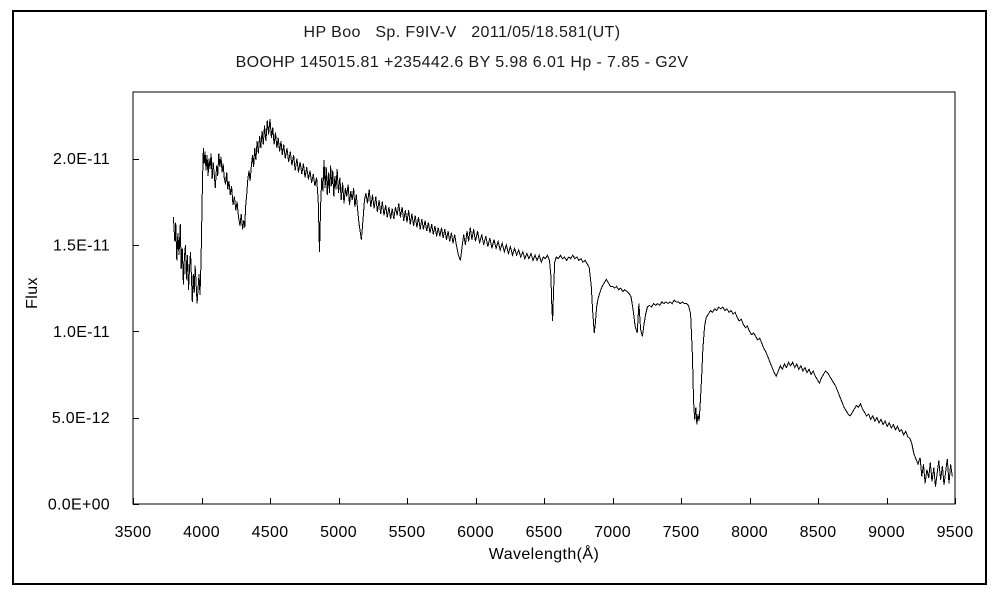 The height and width of the screenshot is (600, 1000). What do you see at coordinates (886, 532) in the screenshot?
I see `x-tick-label: 9000` at bounding box center [886, 532].